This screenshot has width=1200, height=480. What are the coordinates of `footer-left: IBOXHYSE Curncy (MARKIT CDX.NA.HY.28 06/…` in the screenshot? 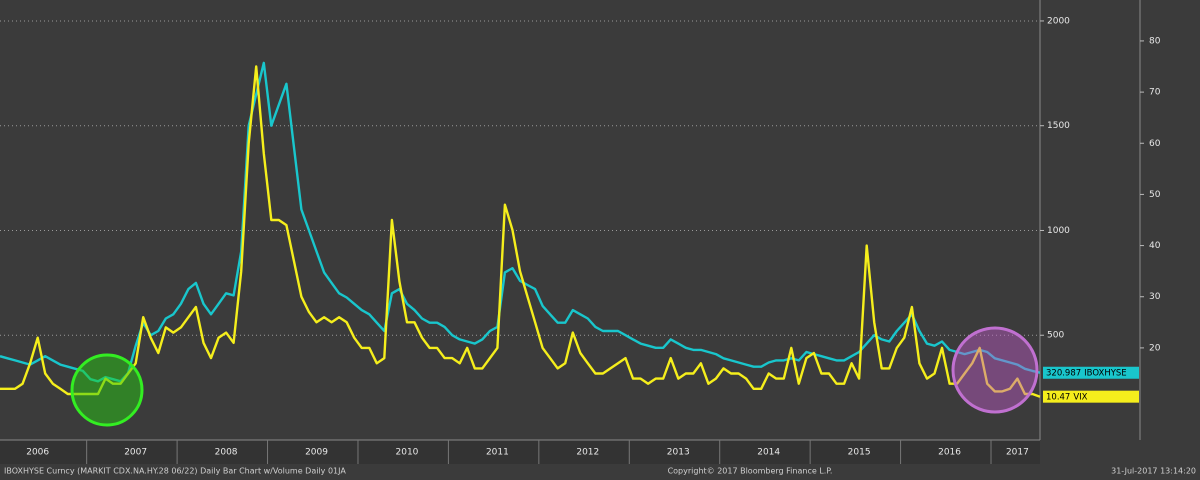 It's located at (175, 471).